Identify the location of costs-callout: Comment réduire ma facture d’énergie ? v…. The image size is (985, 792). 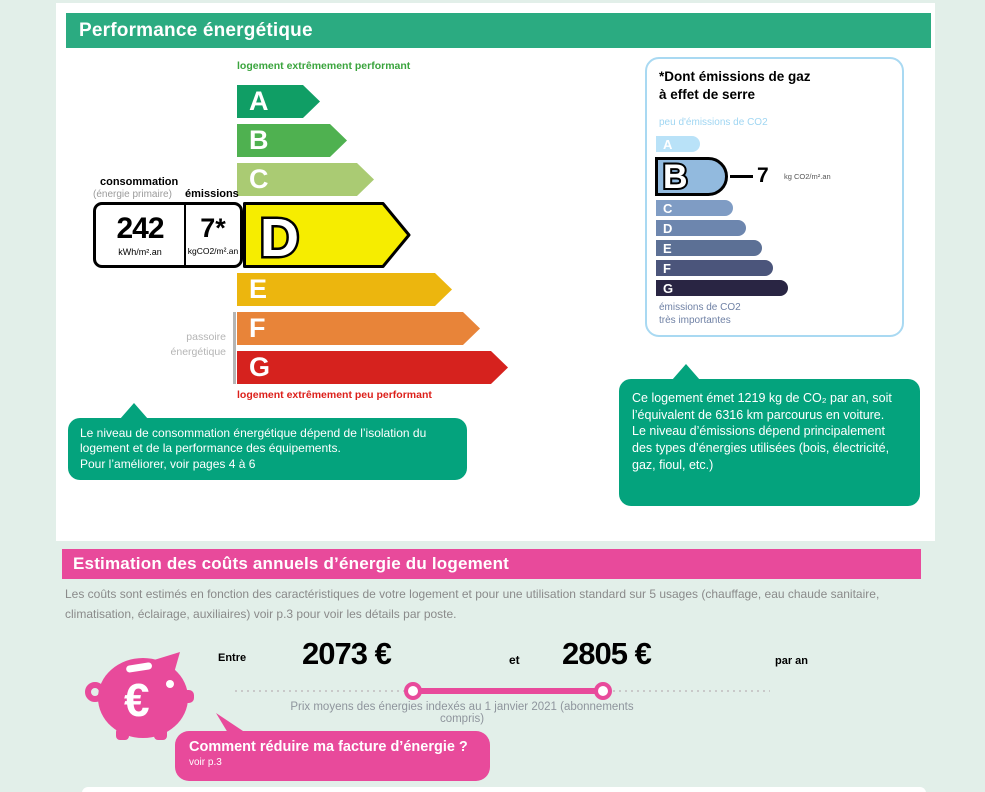
(332, 756).